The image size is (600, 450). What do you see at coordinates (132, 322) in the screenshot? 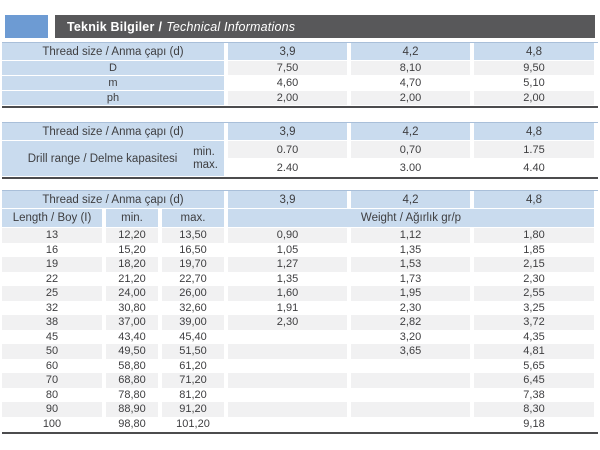
I see `min-value: 37,00` at bounding box center [132, 322].